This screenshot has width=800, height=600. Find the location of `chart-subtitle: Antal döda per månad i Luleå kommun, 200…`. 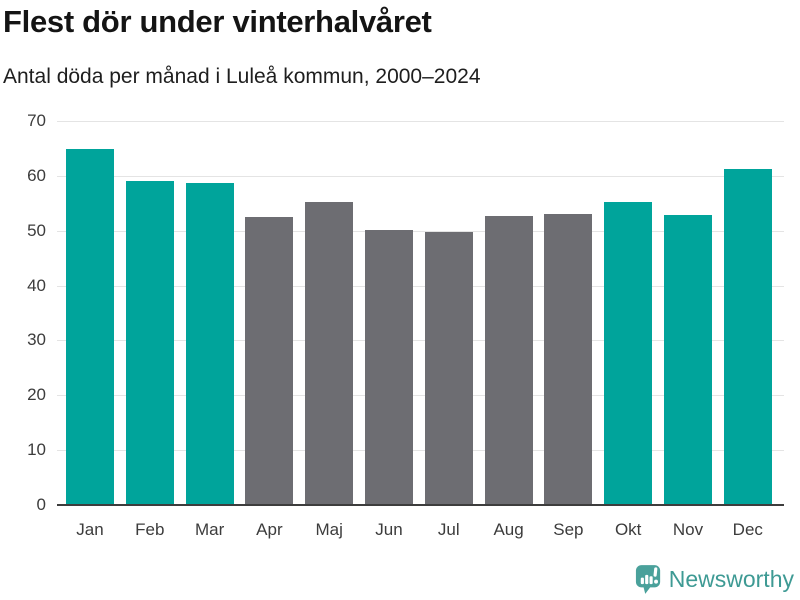

chart-subtitle: Antal döda per månad i Luleå kommun, 200… is located at coordinates (242, 76).